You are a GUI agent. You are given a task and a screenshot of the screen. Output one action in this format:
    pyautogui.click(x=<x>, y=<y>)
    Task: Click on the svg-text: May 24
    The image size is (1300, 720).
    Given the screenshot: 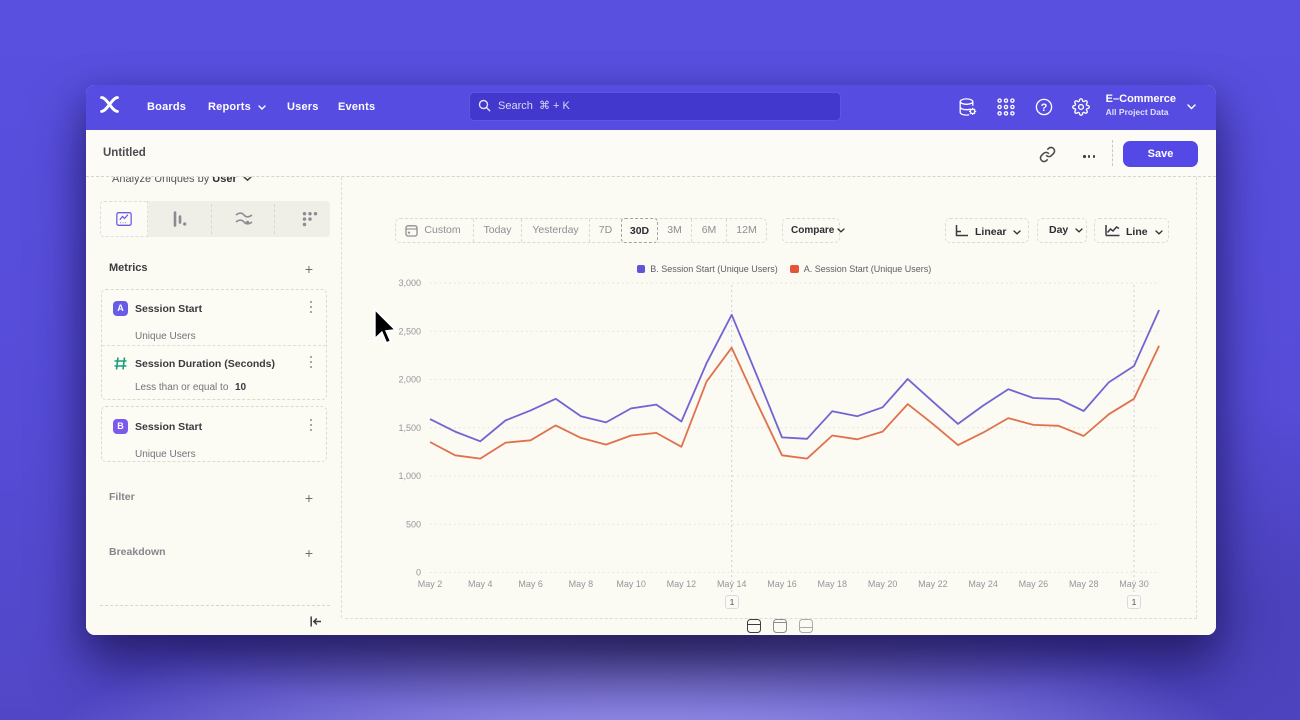 What is the action you would take?
    pyautogui.click(x=983, y=584)
    